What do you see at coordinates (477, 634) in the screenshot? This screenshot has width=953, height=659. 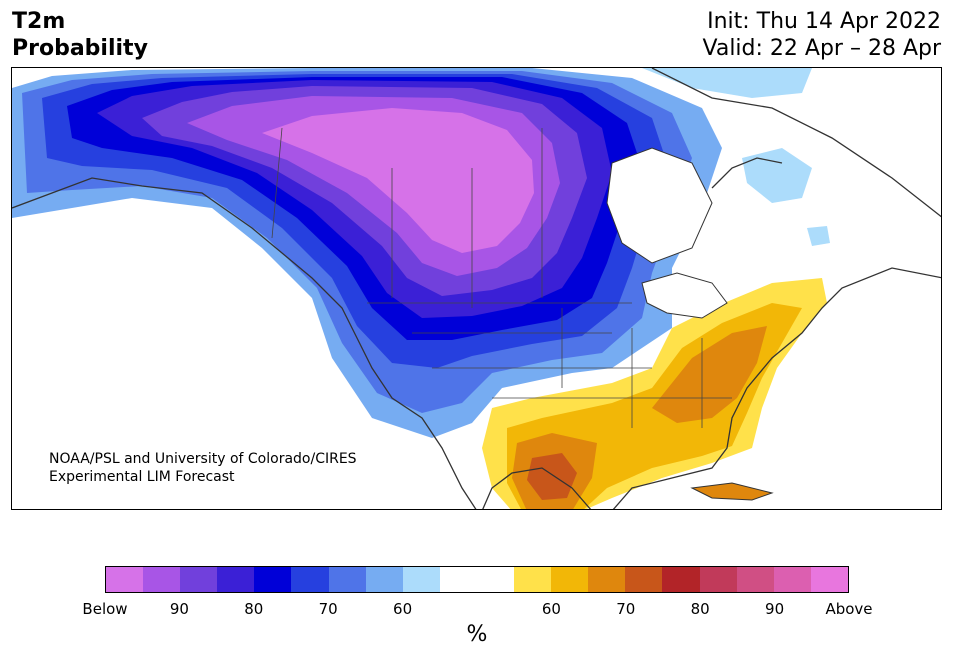 I see `colorbar-unit: %` at bounding box center [477, 634].